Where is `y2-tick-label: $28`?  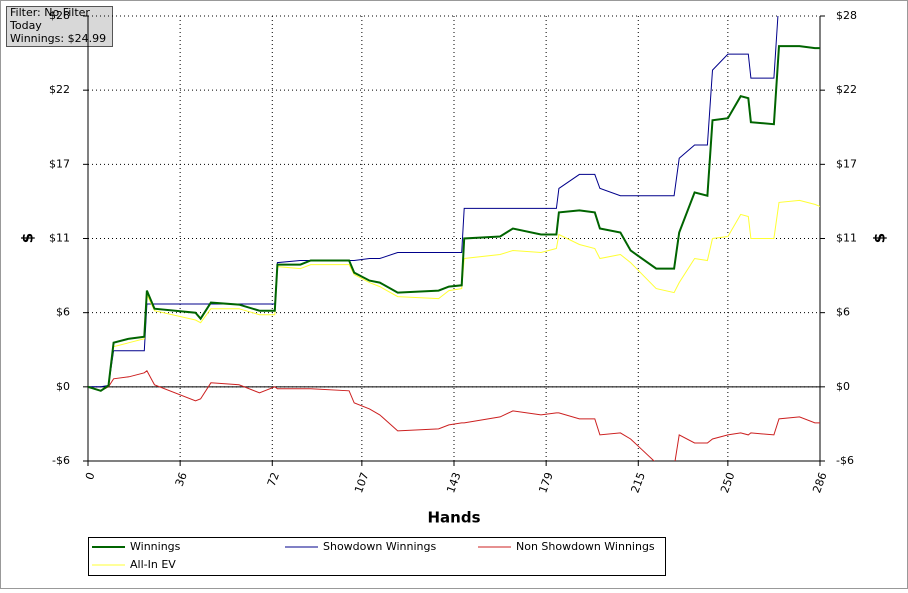 y2-tick-label: $28 is located at coordinates (846, 15).